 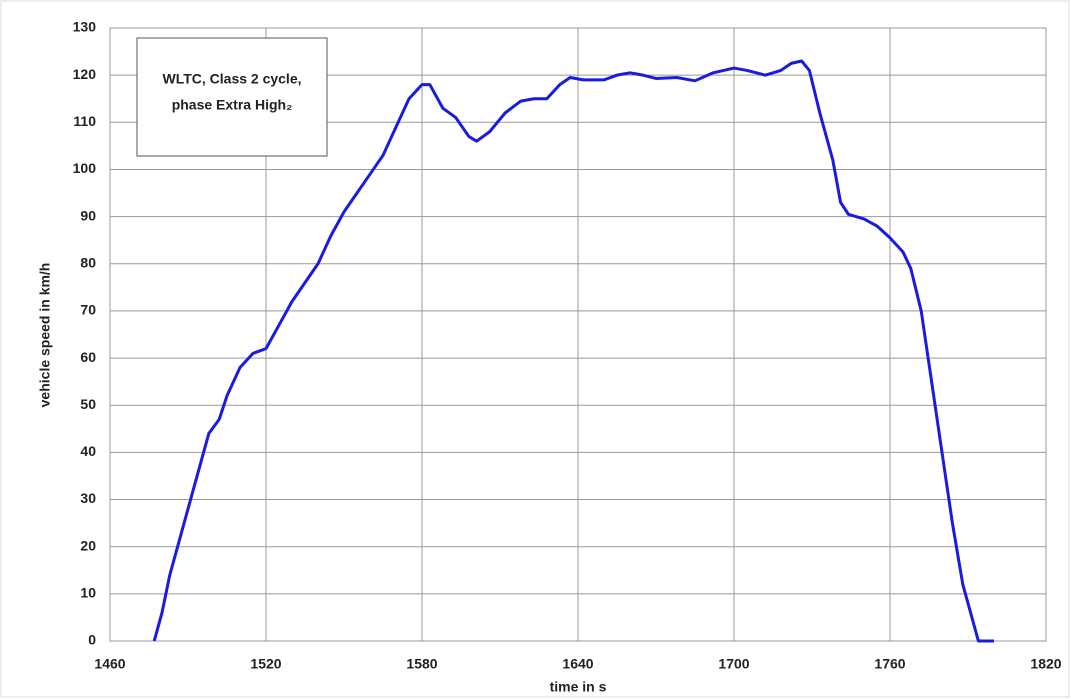 What do you see at coordinates (109, 664) in the screenshot?
I see `x-tick-label: 1460` at bounding box center [109, 664].